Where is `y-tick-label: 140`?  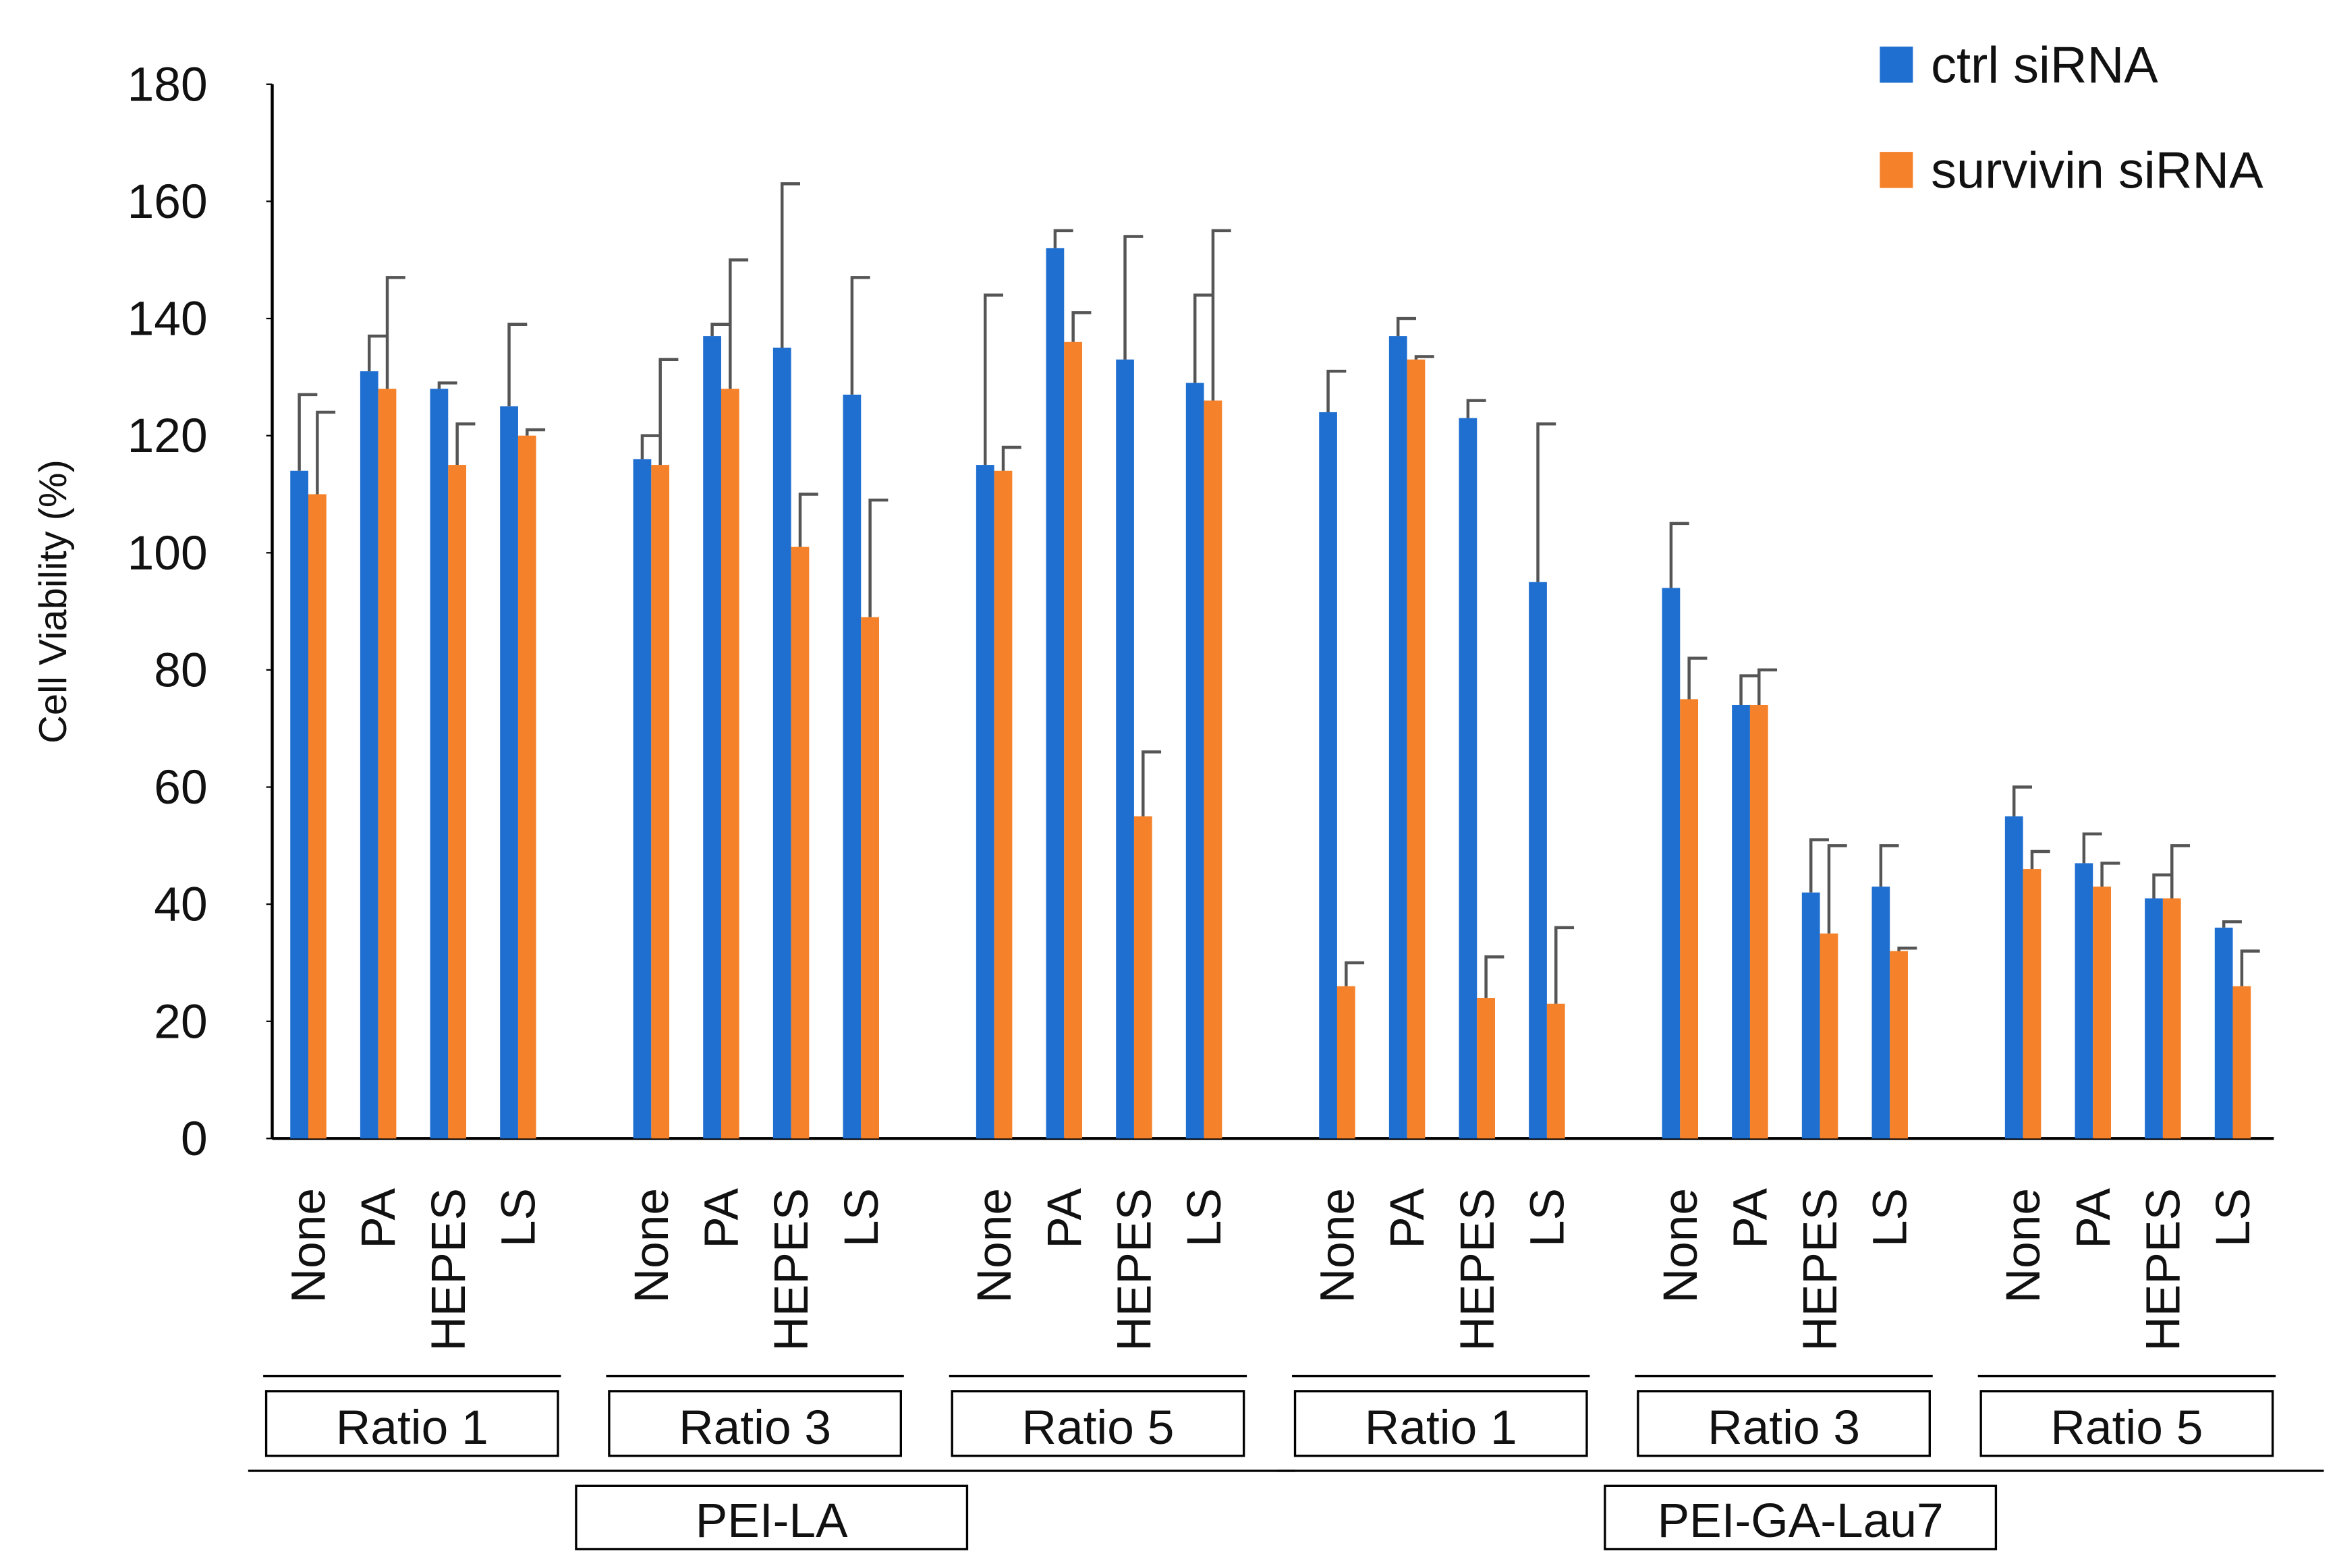 y-tick-label: 140 is located at coordinates (168, 319).